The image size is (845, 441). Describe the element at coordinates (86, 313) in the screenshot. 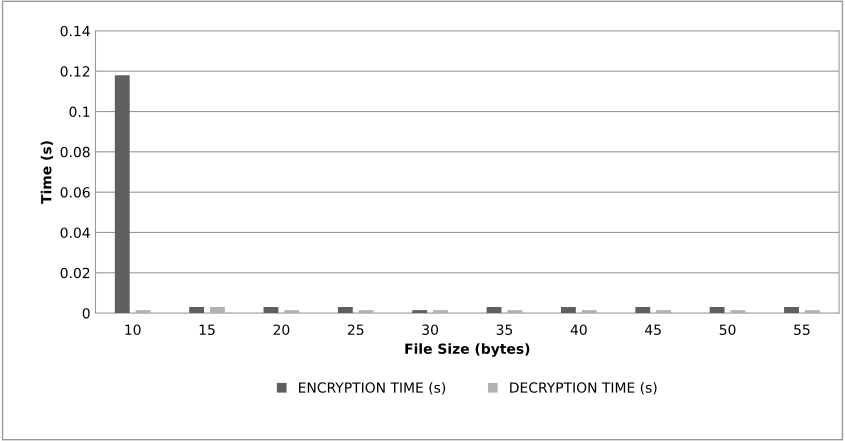

I see `y-tick-label: 0` at that location.